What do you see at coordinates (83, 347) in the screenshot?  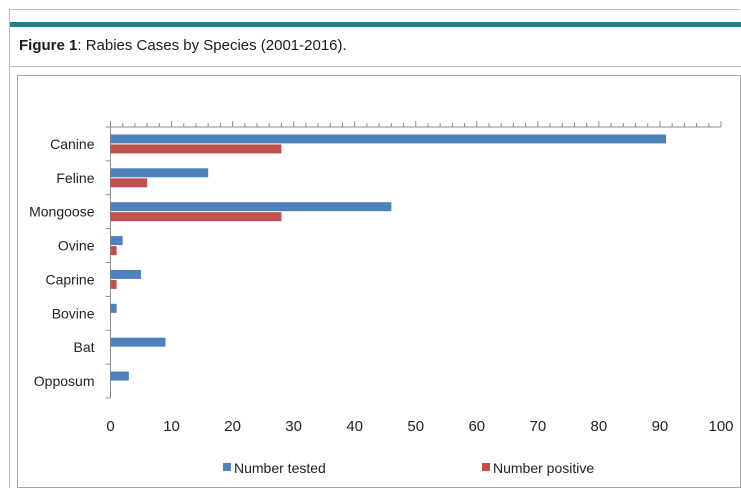 I see `category-label: Bat` at bounding box center [83, 347].